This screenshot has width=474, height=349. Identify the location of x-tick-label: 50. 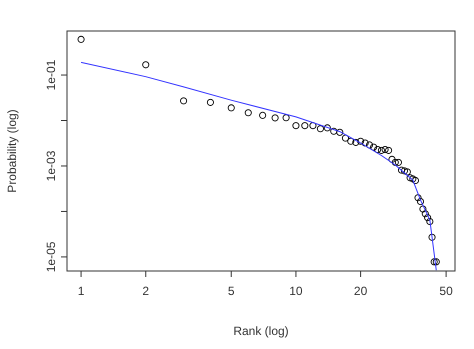
(446, 291).